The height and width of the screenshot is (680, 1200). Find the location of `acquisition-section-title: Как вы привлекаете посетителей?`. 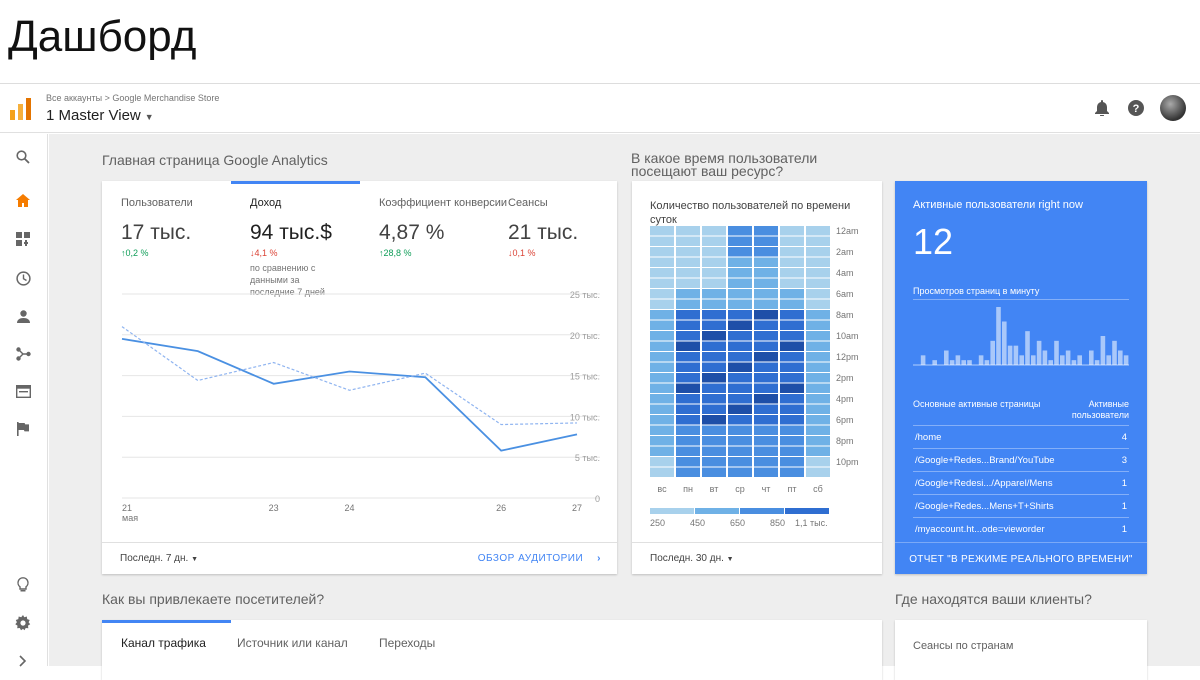

acquisition-section-title: Как вы привлекаете посетителей? is located at coordinates (213, 599).